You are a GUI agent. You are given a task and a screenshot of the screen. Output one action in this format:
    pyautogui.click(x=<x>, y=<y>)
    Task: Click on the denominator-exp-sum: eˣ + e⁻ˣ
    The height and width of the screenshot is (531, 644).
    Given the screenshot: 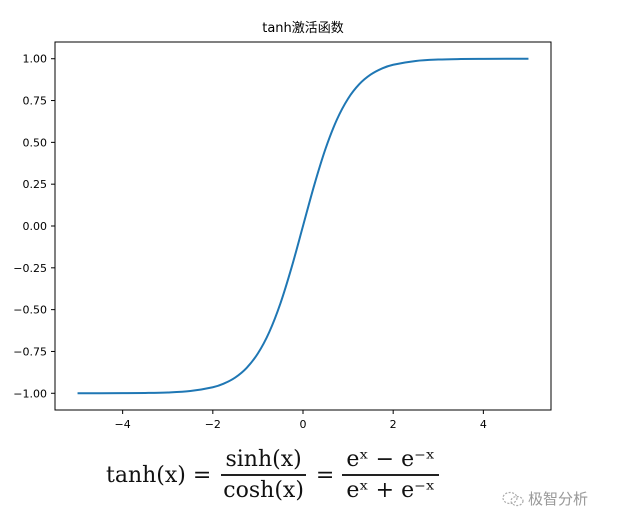 What is the action you would take?
    pyautogui.click(x=391, y=490)
    